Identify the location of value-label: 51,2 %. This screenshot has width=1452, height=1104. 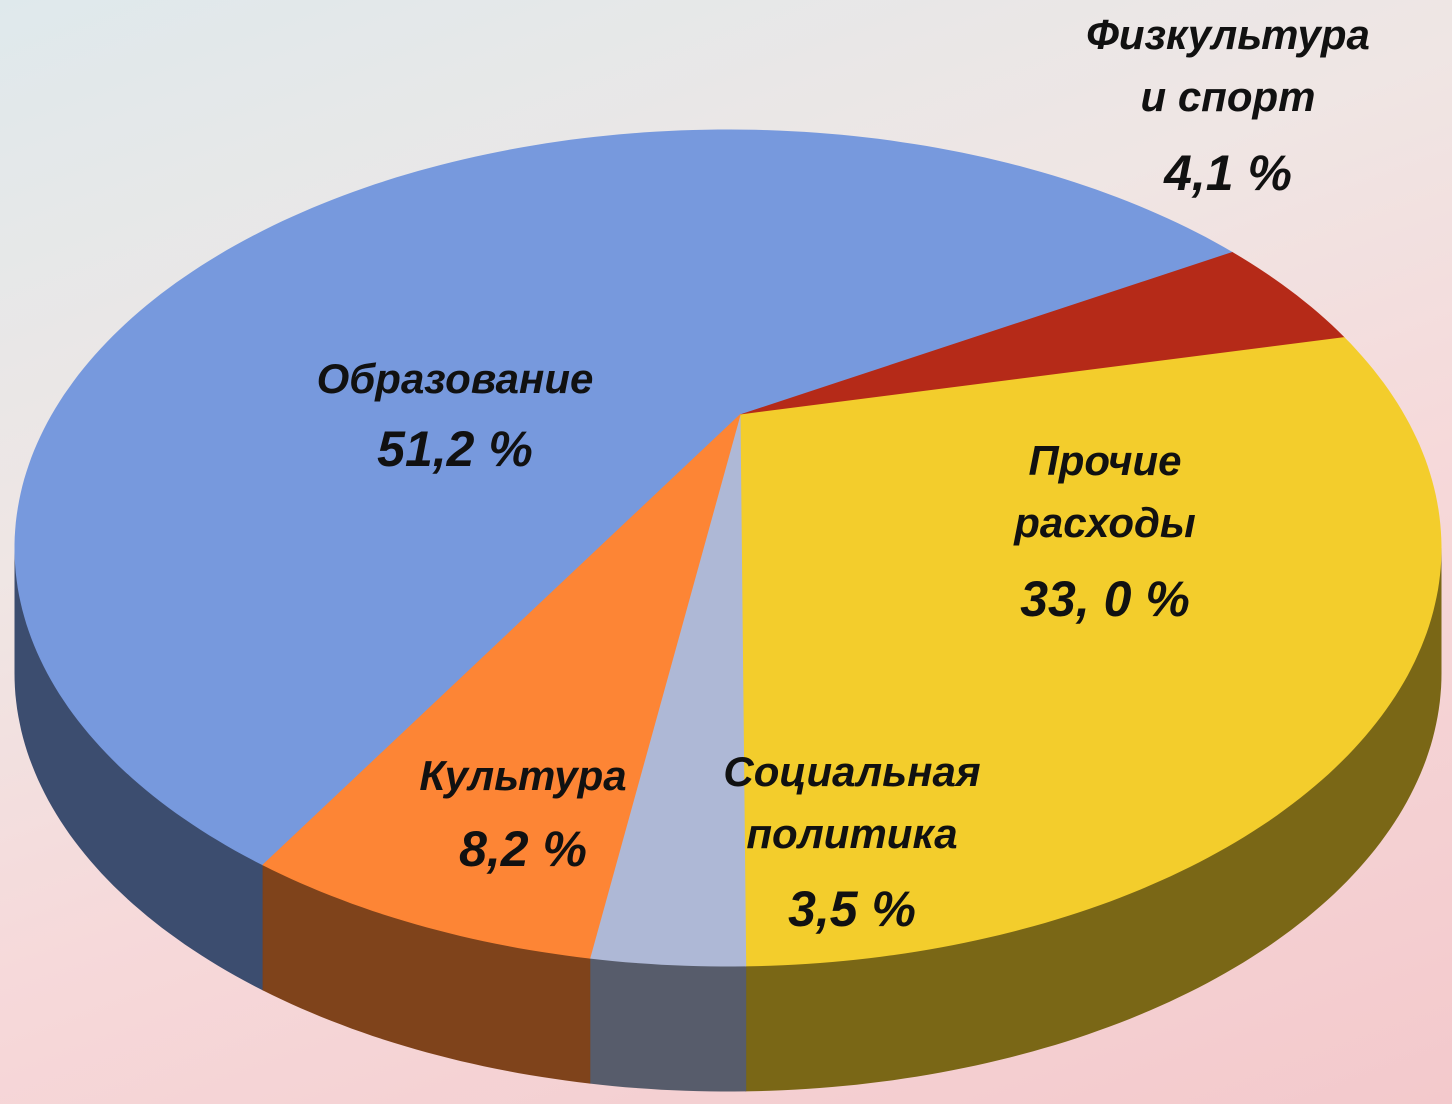
(455, 449).